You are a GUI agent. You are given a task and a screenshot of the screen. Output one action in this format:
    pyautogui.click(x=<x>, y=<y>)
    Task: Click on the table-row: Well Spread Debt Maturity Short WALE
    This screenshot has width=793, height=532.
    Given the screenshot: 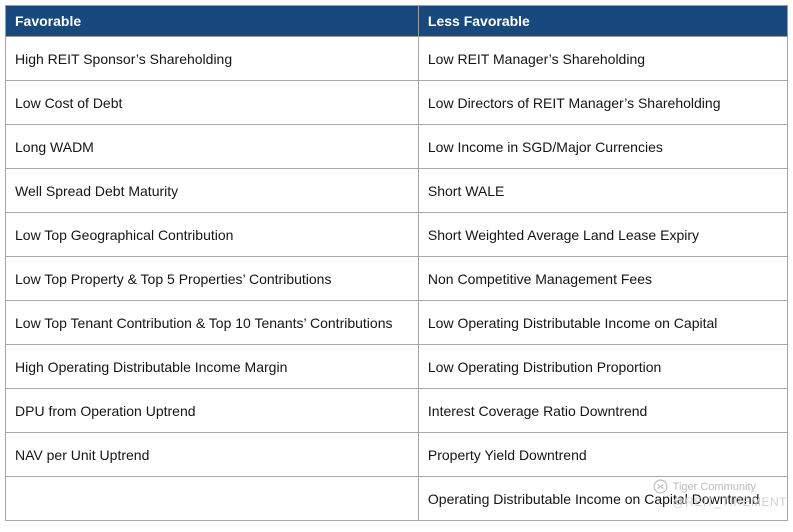 What is the action you would take?
    pyautogui.click(x=397, y=190)
    